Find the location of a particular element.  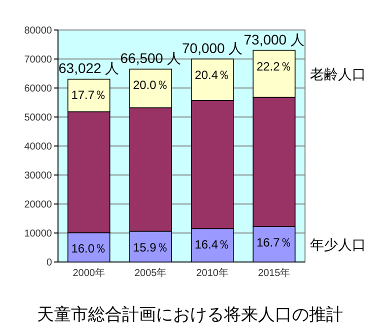

text: 天童市総合計画における将来人口の推計 is located at coordinates (190, 314).